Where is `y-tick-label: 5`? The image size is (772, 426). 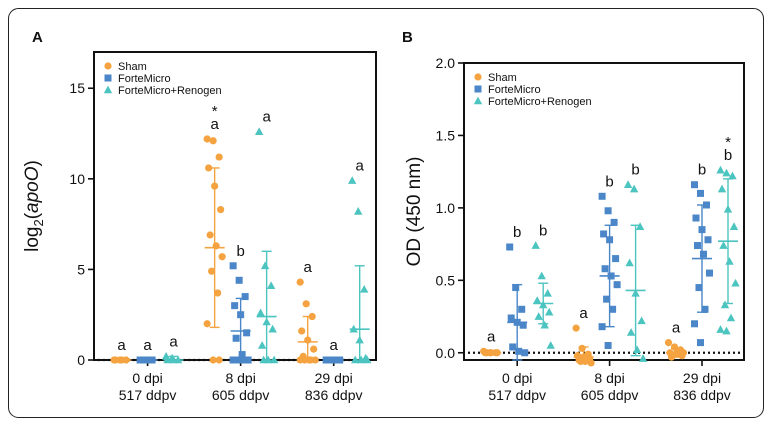
y-tick-label: 5 is located at coordinates (81, 269).